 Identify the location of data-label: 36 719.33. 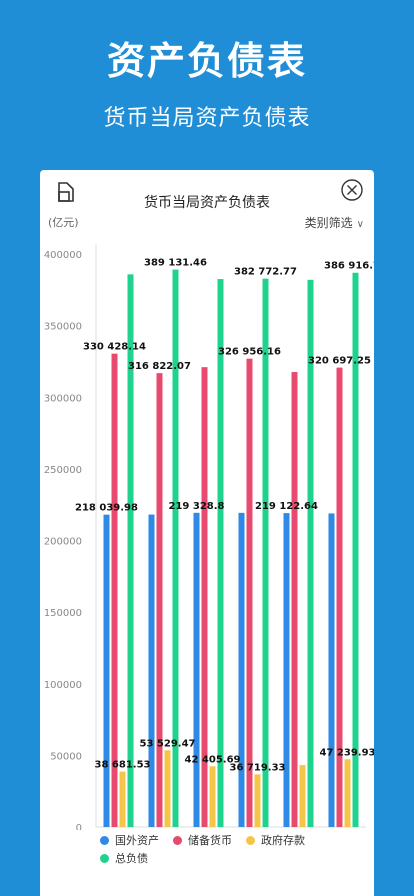
(258, 767).